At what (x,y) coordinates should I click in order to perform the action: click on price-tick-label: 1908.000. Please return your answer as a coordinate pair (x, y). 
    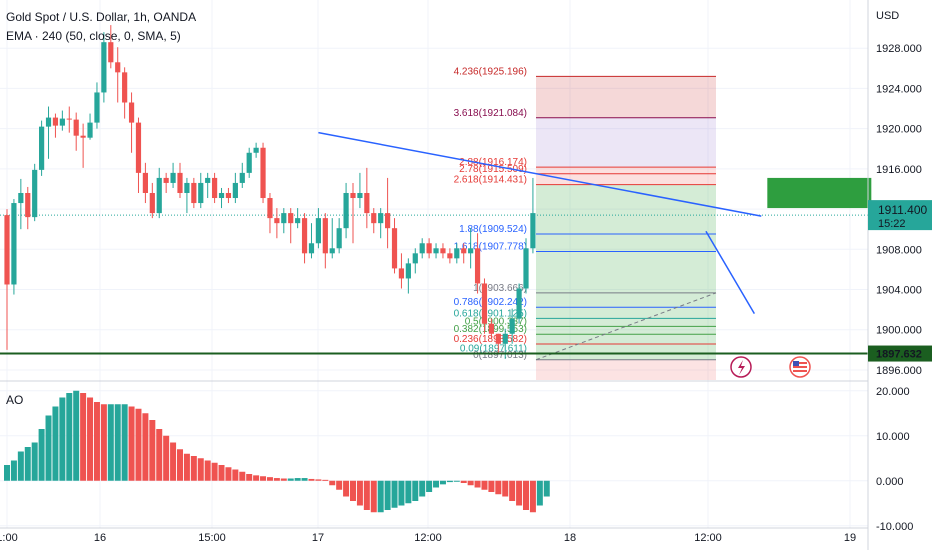
    Looking at the image, I should click on (899, 250).